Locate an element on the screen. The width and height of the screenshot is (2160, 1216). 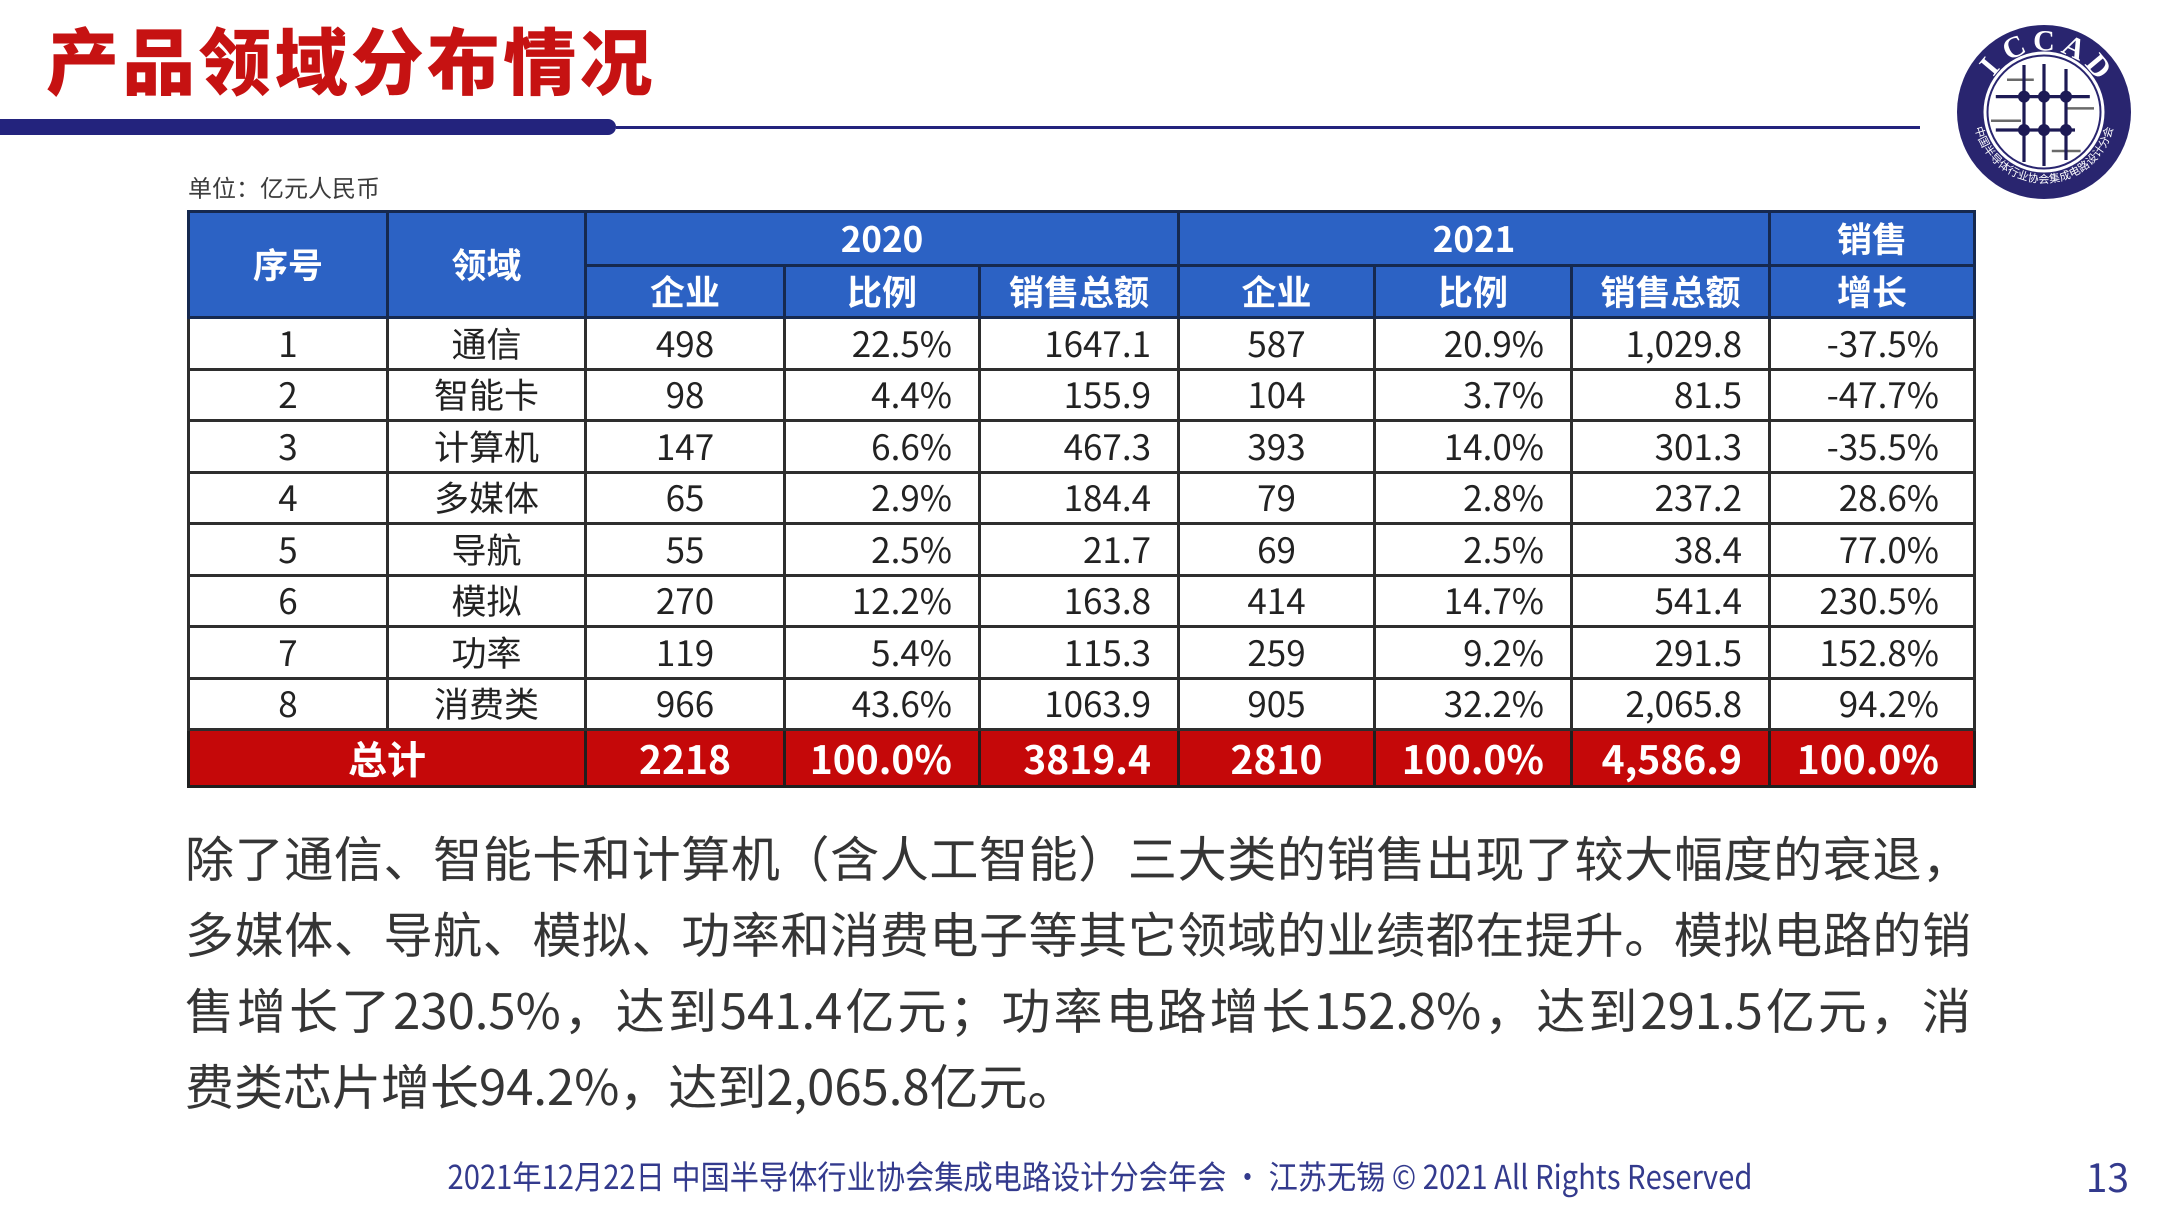
svg-text: C is located at coordinates (2044, 41).